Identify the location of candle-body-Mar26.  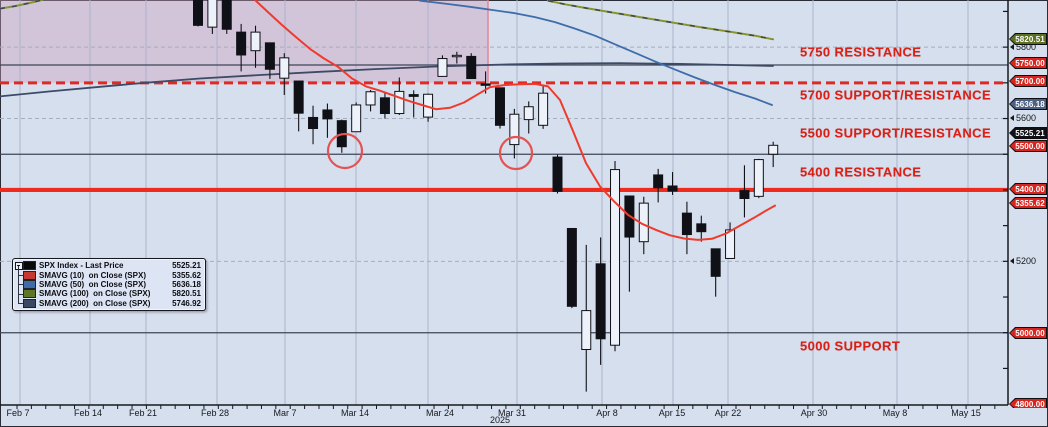
(471, 67).